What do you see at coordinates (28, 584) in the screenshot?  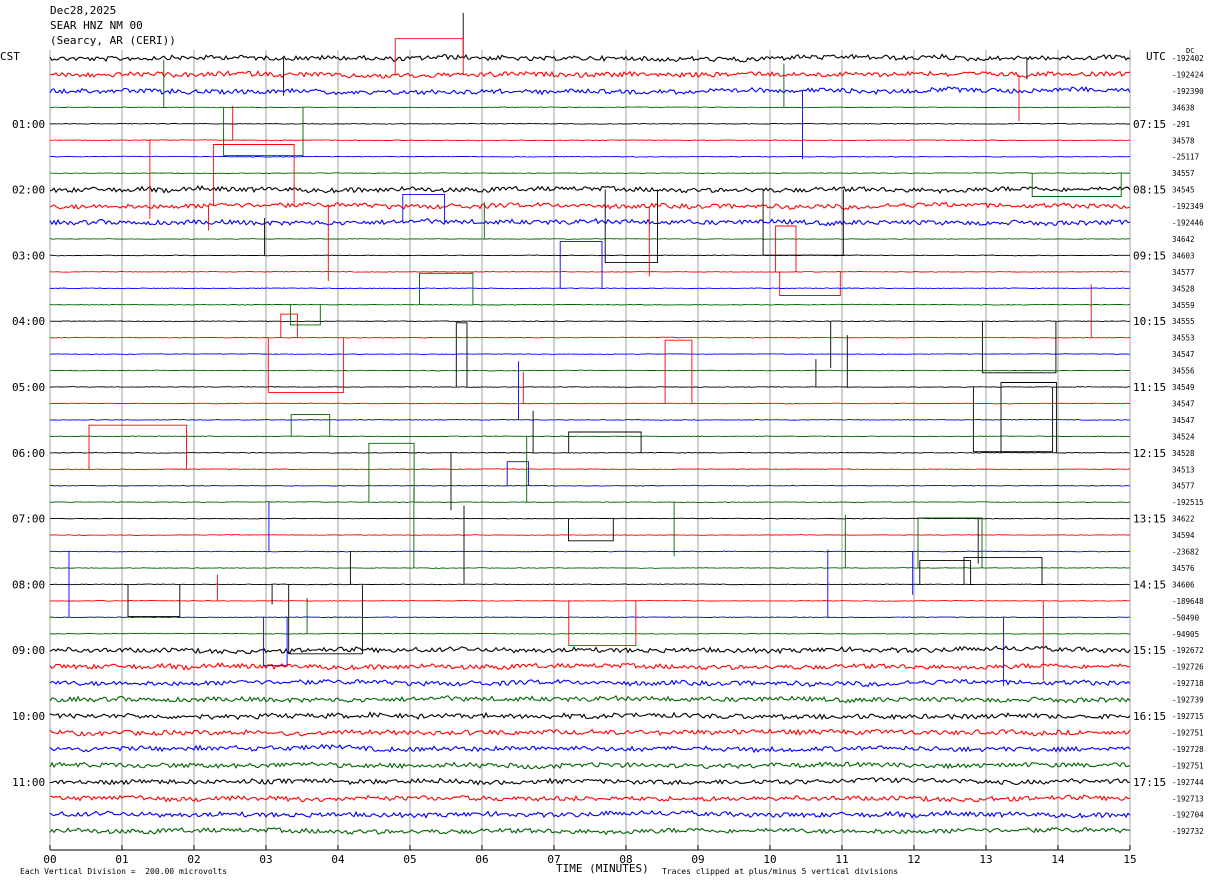 I see `left-hour-label-7: 08:00` at bounding box center [28, 584].